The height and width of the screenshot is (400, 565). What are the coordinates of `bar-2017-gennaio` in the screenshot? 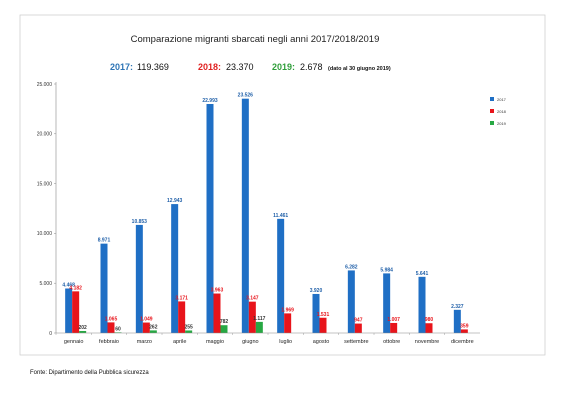 It's located at (69, 310).